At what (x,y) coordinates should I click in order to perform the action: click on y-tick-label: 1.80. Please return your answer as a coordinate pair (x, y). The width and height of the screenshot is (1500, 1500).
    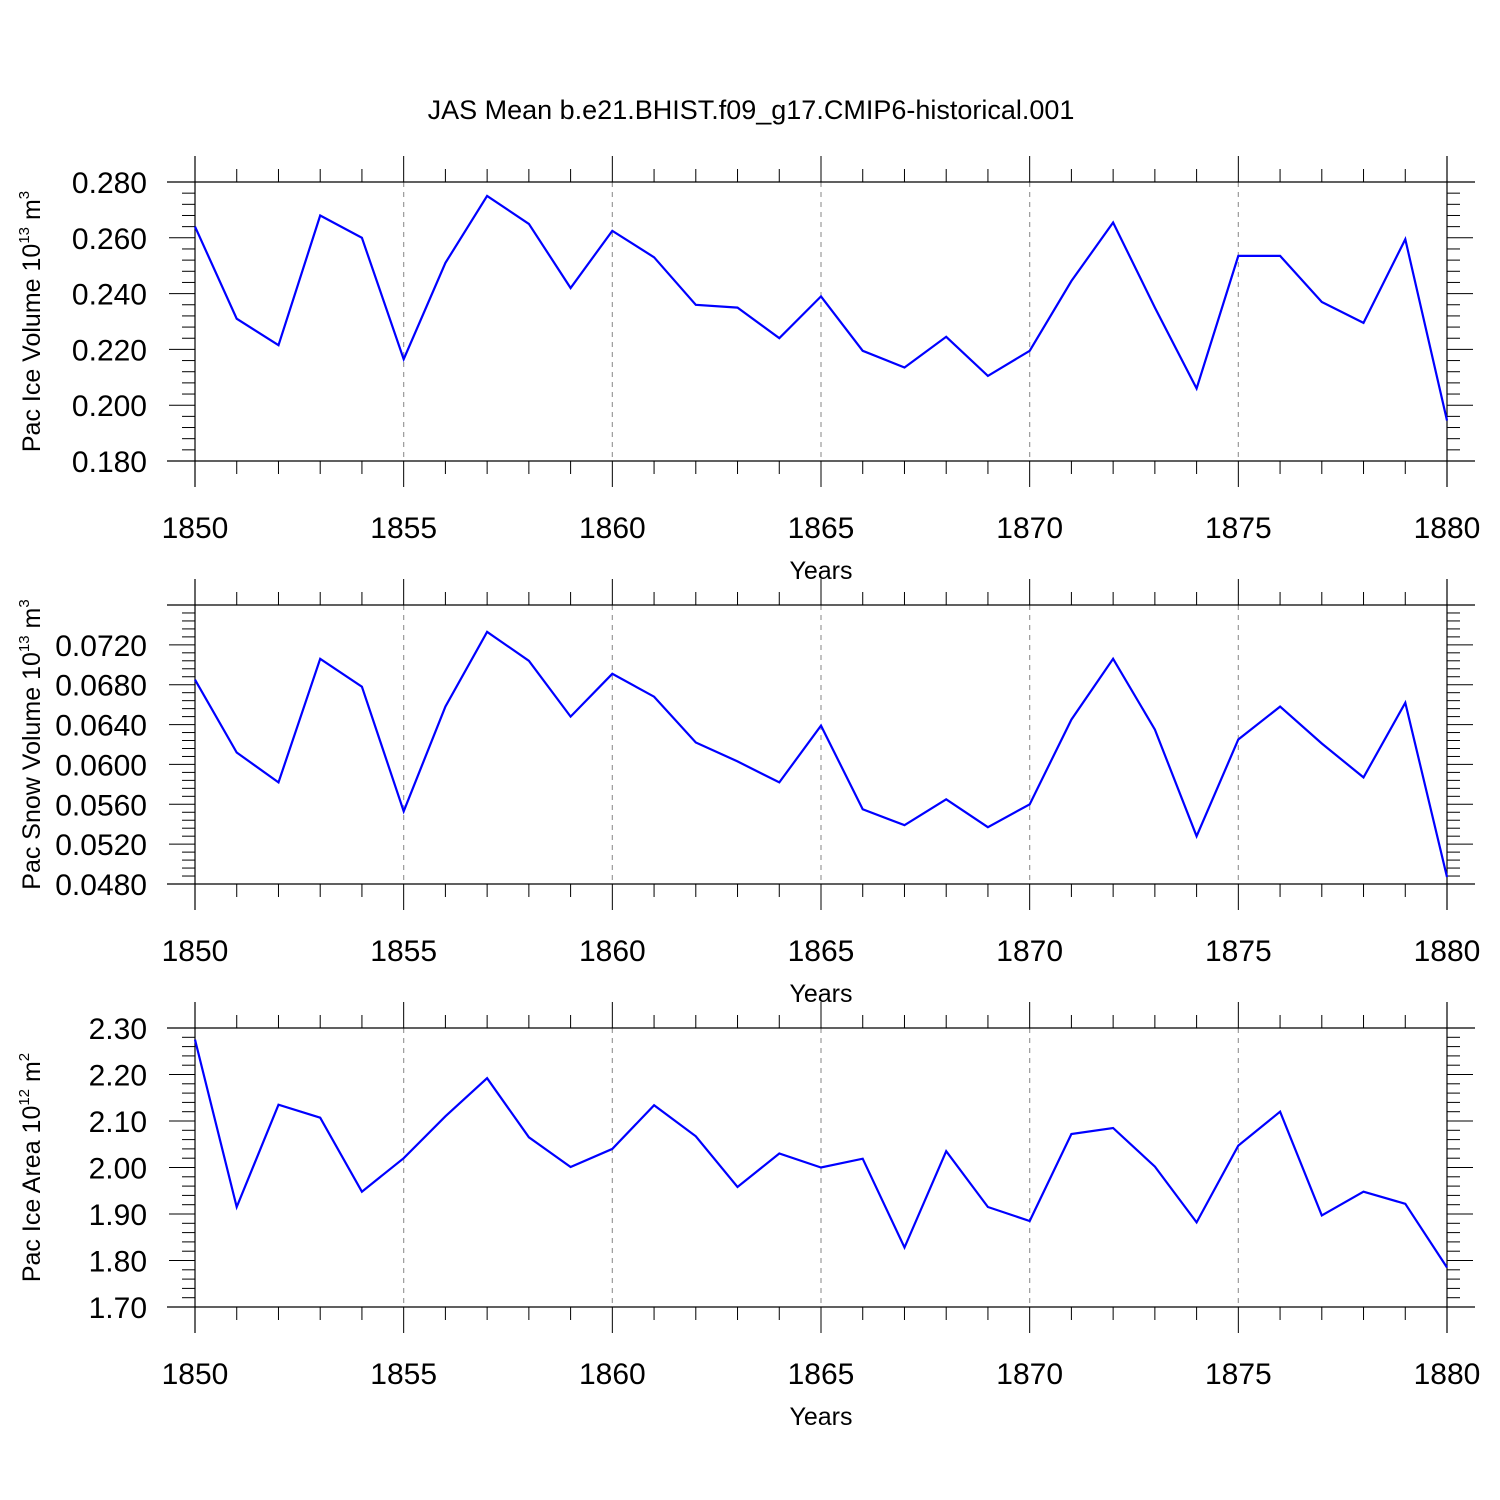
    Looking at the image, I should click on (118, 1262).